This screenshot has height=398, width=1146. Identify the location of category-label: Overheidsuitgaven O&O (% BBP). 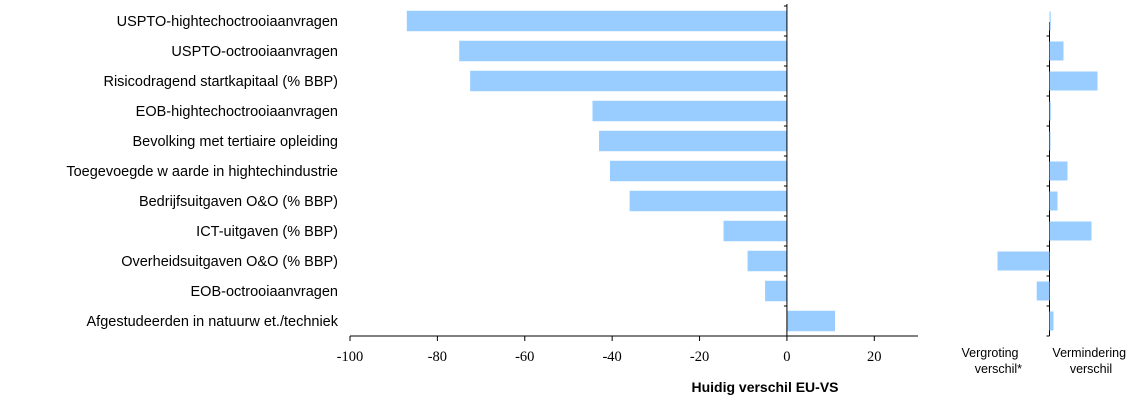
(229, 262).